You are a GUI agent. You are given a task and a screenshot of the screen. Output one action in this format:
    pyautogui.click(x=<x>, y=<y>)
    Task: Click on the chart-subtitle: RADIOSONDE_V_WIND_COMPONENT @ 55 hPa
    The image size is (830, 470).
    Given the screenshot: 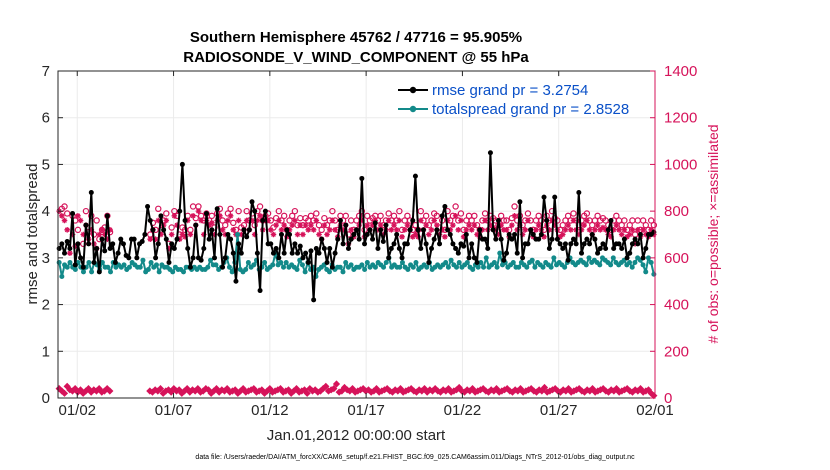 What is the action you would take?
    pyautogui.click(x=356, y=57)
    